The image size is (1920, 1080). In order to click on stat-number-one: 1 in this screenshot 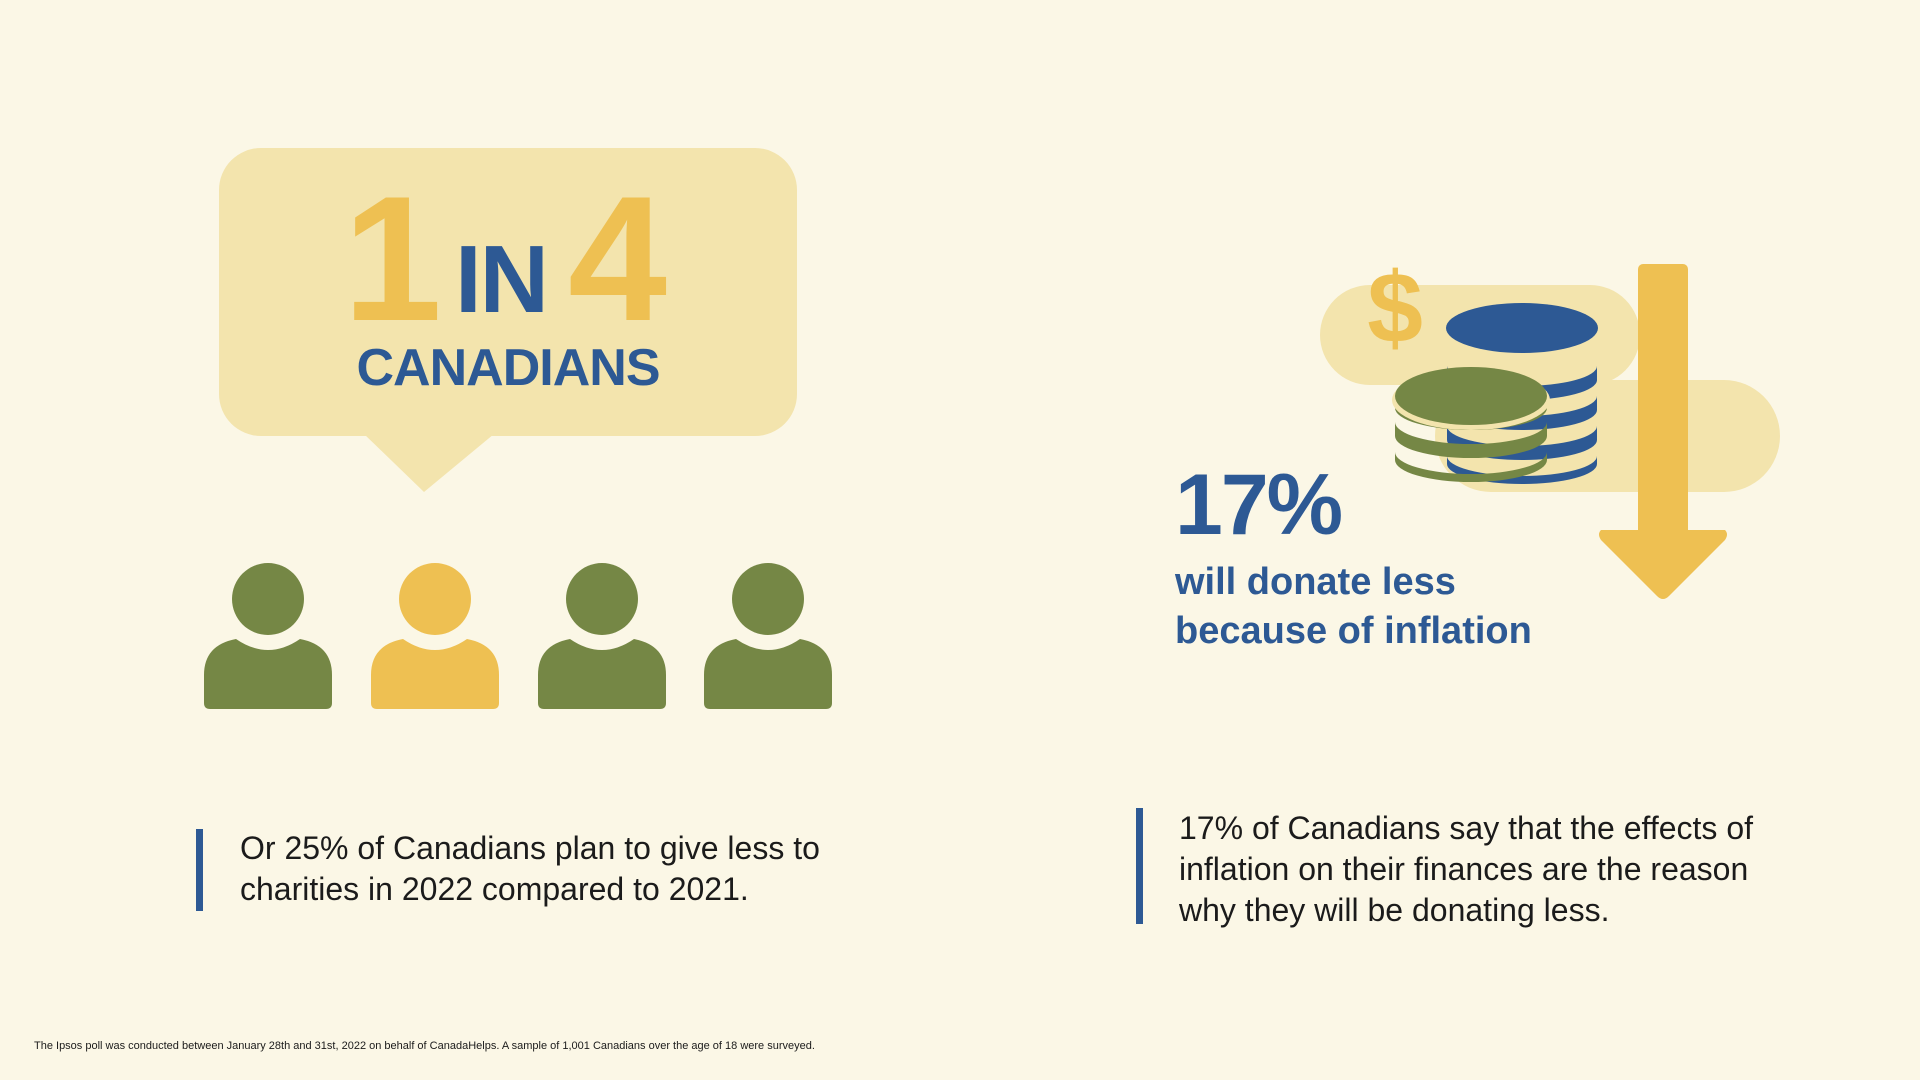, I will do `click(392, 258)`.